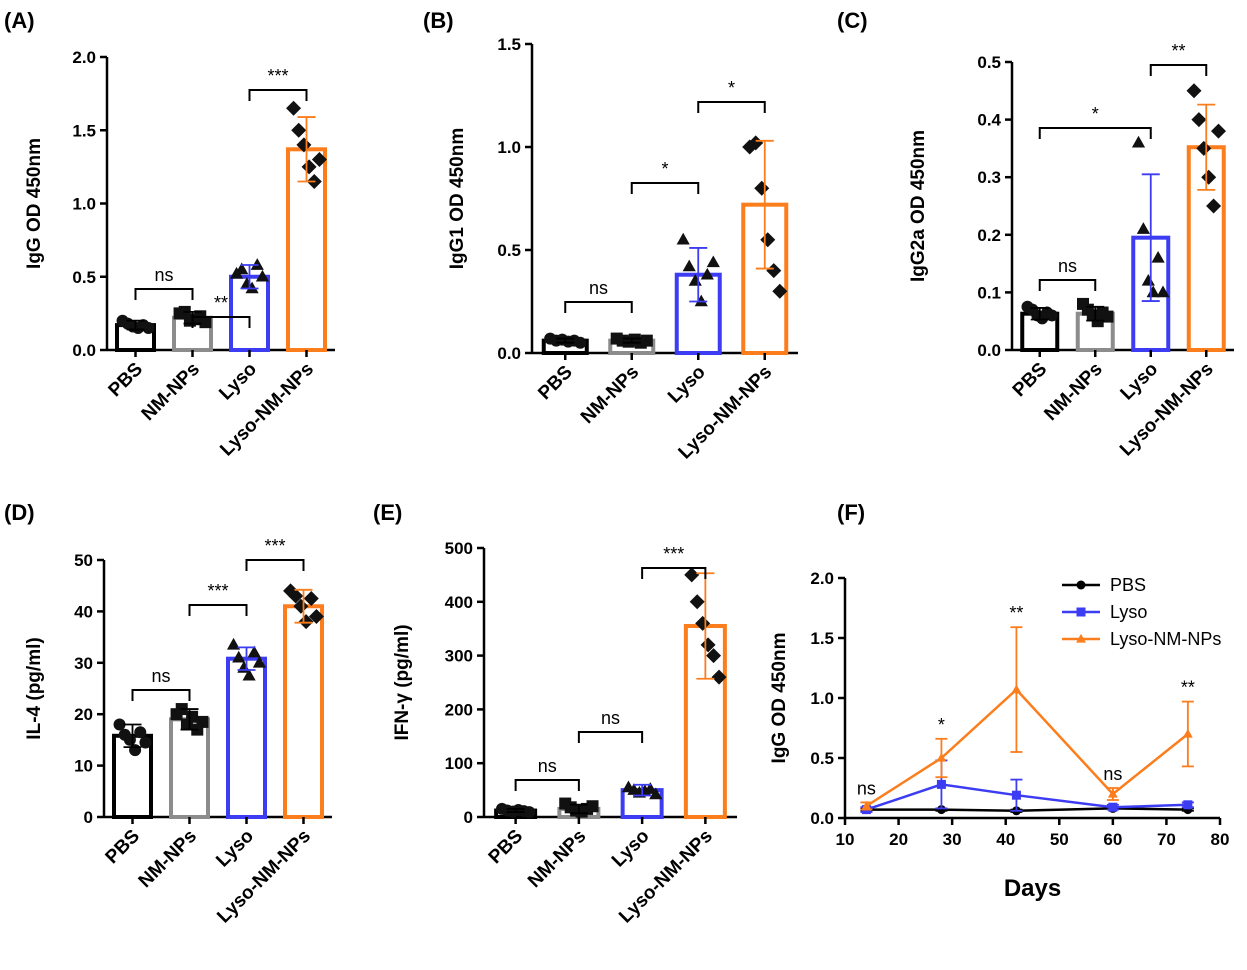 The height and width of the screenshot is (970, 1247). Describe the element at coordinates (1081, 612) in the screenshot. I see `legend-marker` at that location.